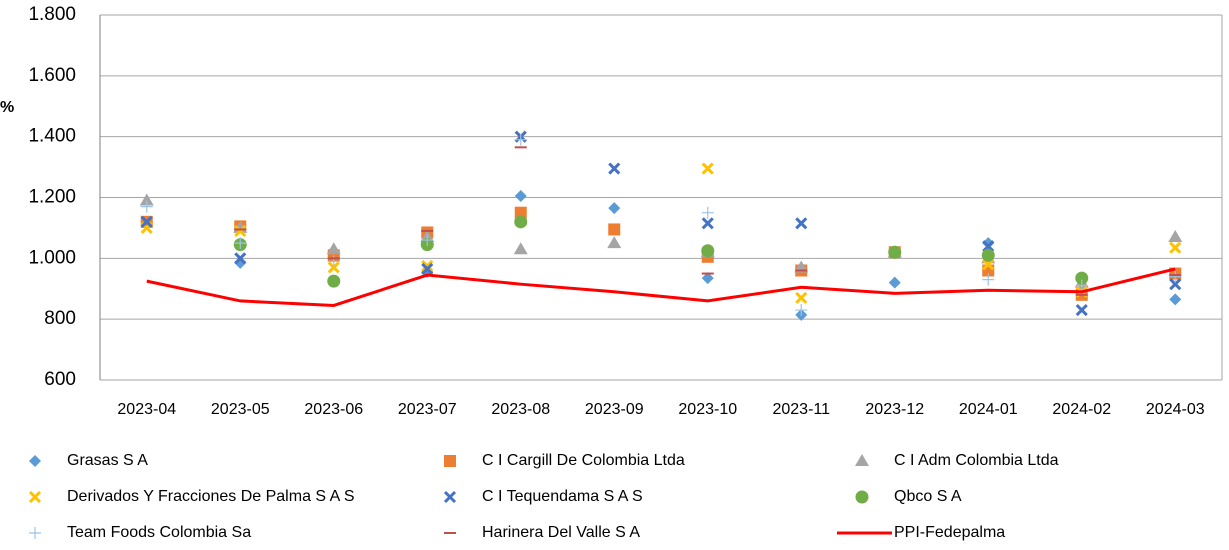  Describe the element at coordinates (1175, 409) in the screenshot. I see `x-tick-label: 2024-03` at that location.